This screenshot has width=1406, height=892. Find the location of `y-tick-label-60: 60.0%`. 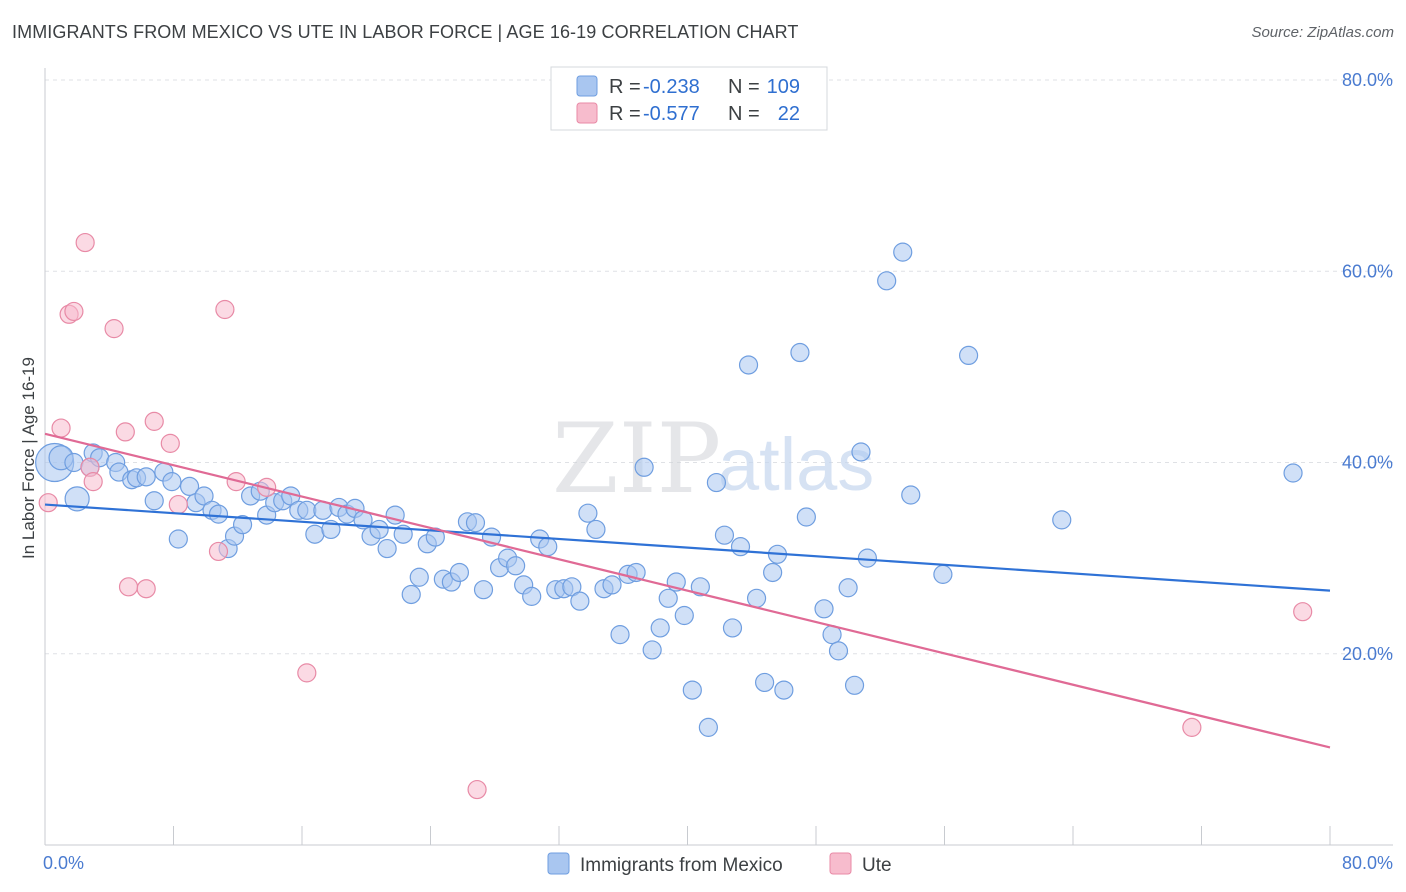

y-tick-label-60: 60.0% is located at coordinates (1367, 271).